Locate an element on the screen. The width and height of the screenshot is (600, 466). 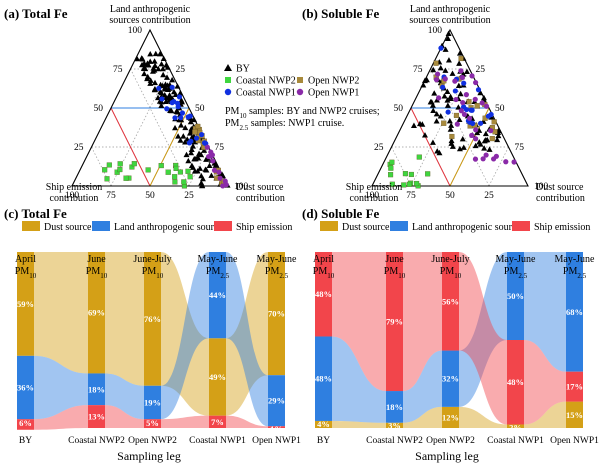
segment-percent: 4% is located at coordinates (323, 424).